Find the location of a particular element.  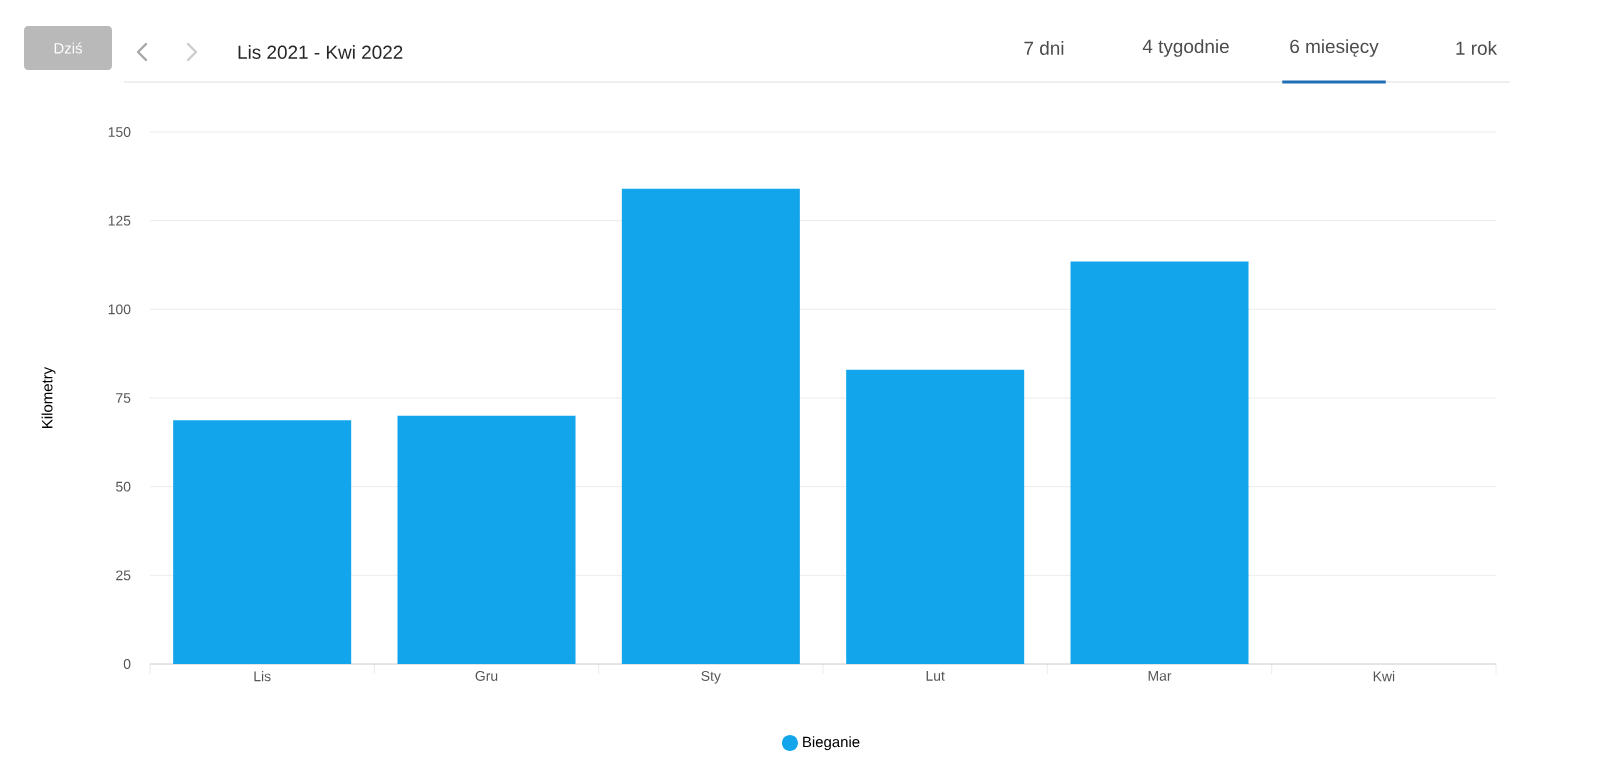

text: 1 rok is located at coordinates (1477, 48).